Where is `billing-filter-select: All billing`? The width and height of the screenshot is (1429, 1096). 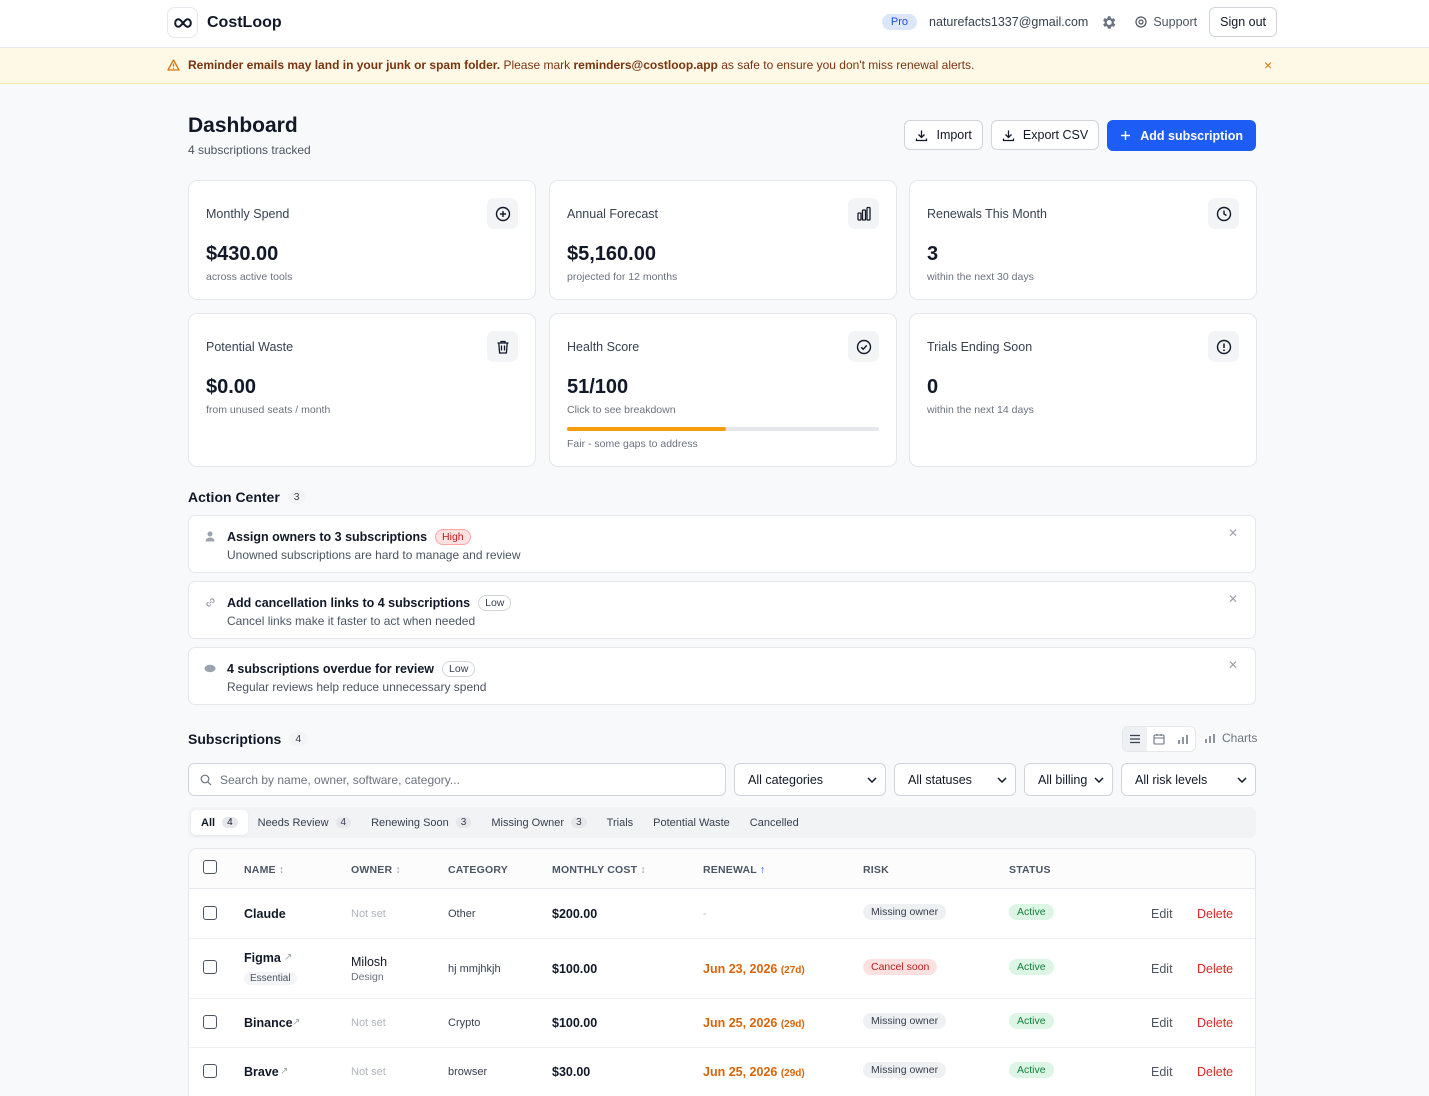 billing-filter-select: All billing is located at coordinates (1068, 779).